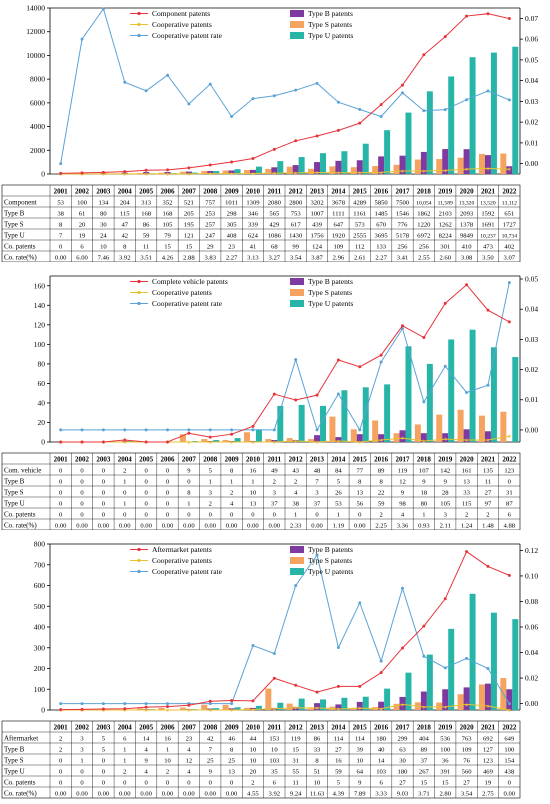 Image resolution: width=550 pixels, height=804 pixels. Describe the element at coordinates (488, 728) in the screenshot. I see `year-label: 2021` at that location.